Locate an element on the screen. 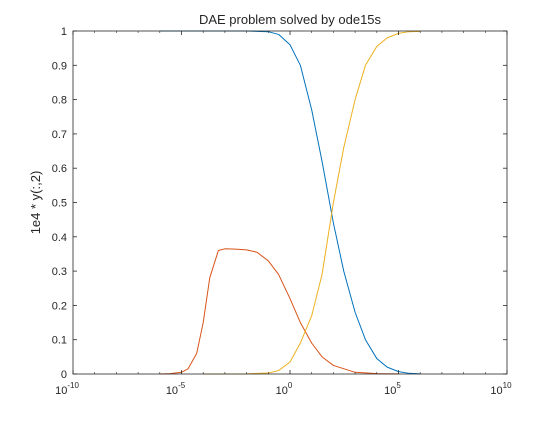  y-tick-label: 0.9 is located at coordinates (59, 66).